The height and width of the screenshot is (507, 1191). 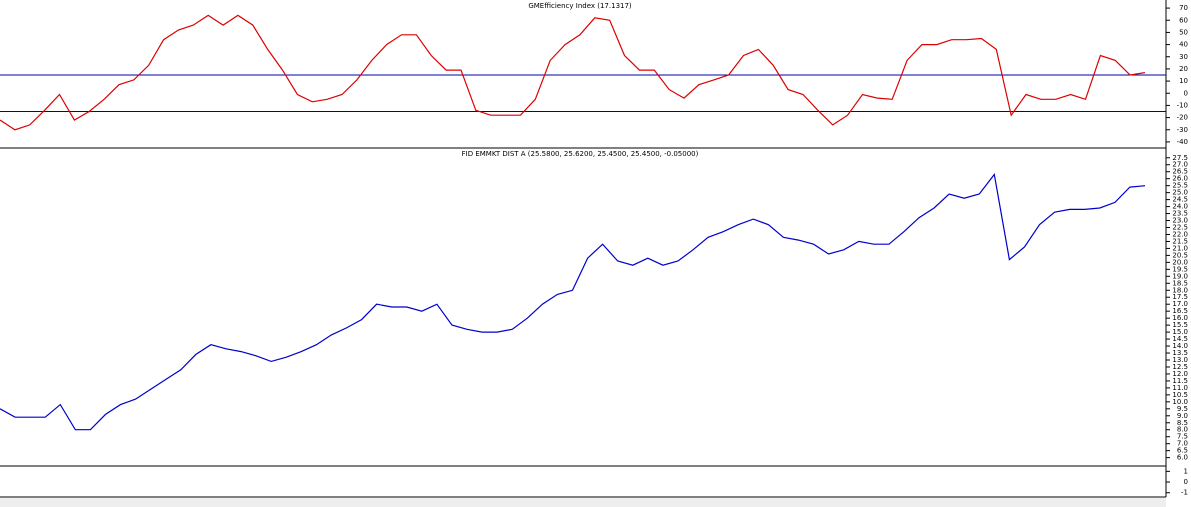 I want to click on y-tick-label: 8.0, so click(x=1182, y=430).